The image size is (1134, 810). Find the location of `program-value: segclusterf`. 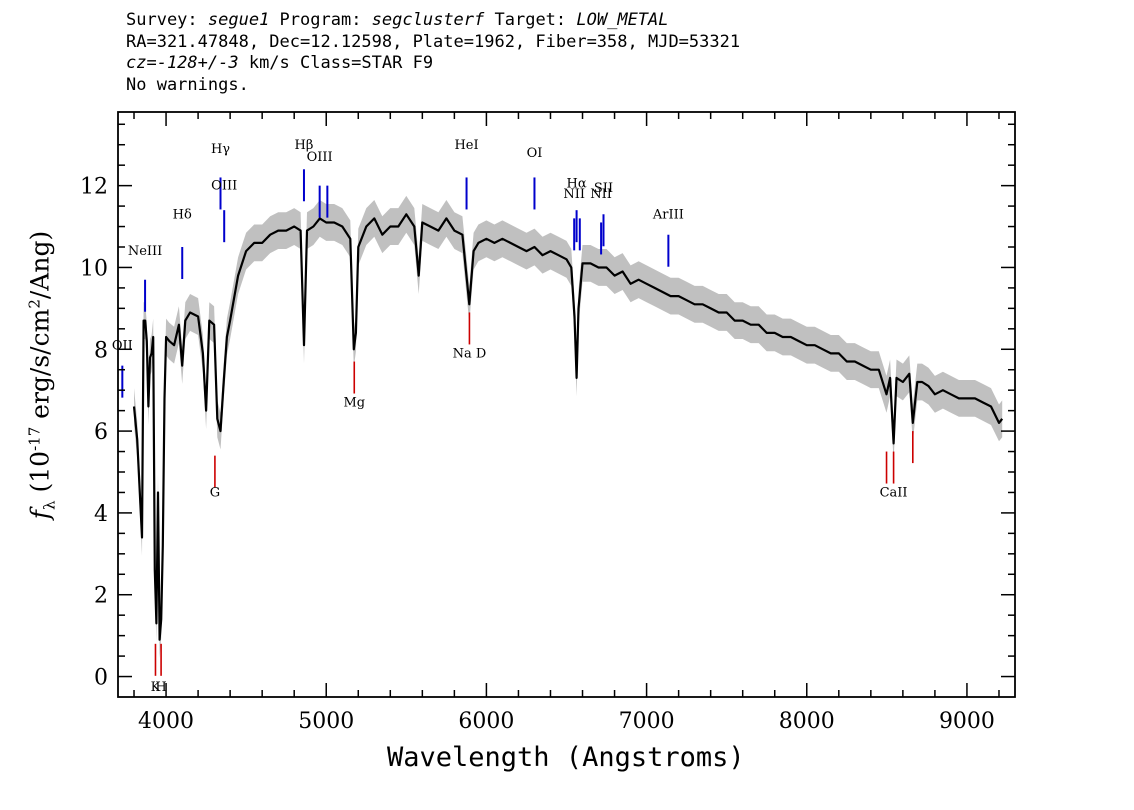

program-value: segclusterf is located at coordinates (428, 20).